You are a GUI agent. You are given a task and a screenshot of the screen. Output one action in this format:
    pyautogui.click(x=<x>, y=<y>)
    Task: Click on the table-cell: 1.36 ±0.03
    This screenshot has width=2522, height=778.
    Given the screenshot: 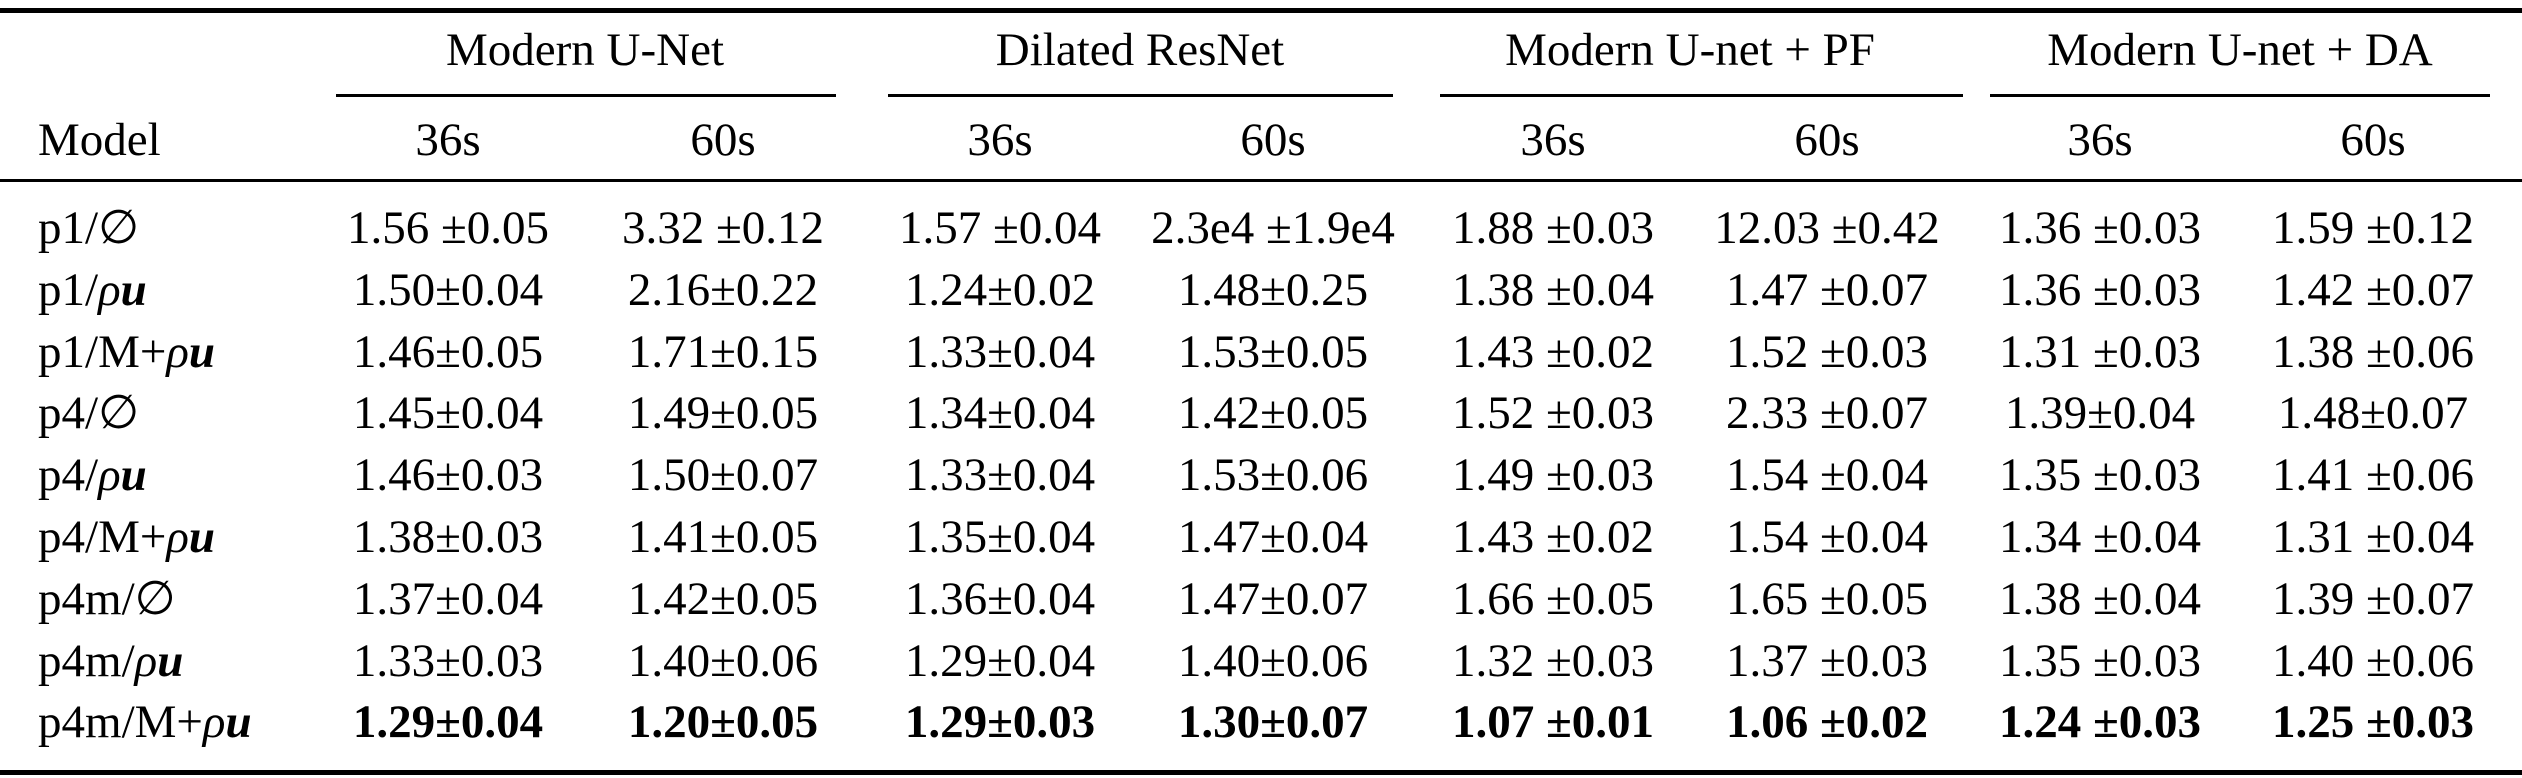 What is the action you would take?
    pyautogui.click(x=2100, y=290)
    